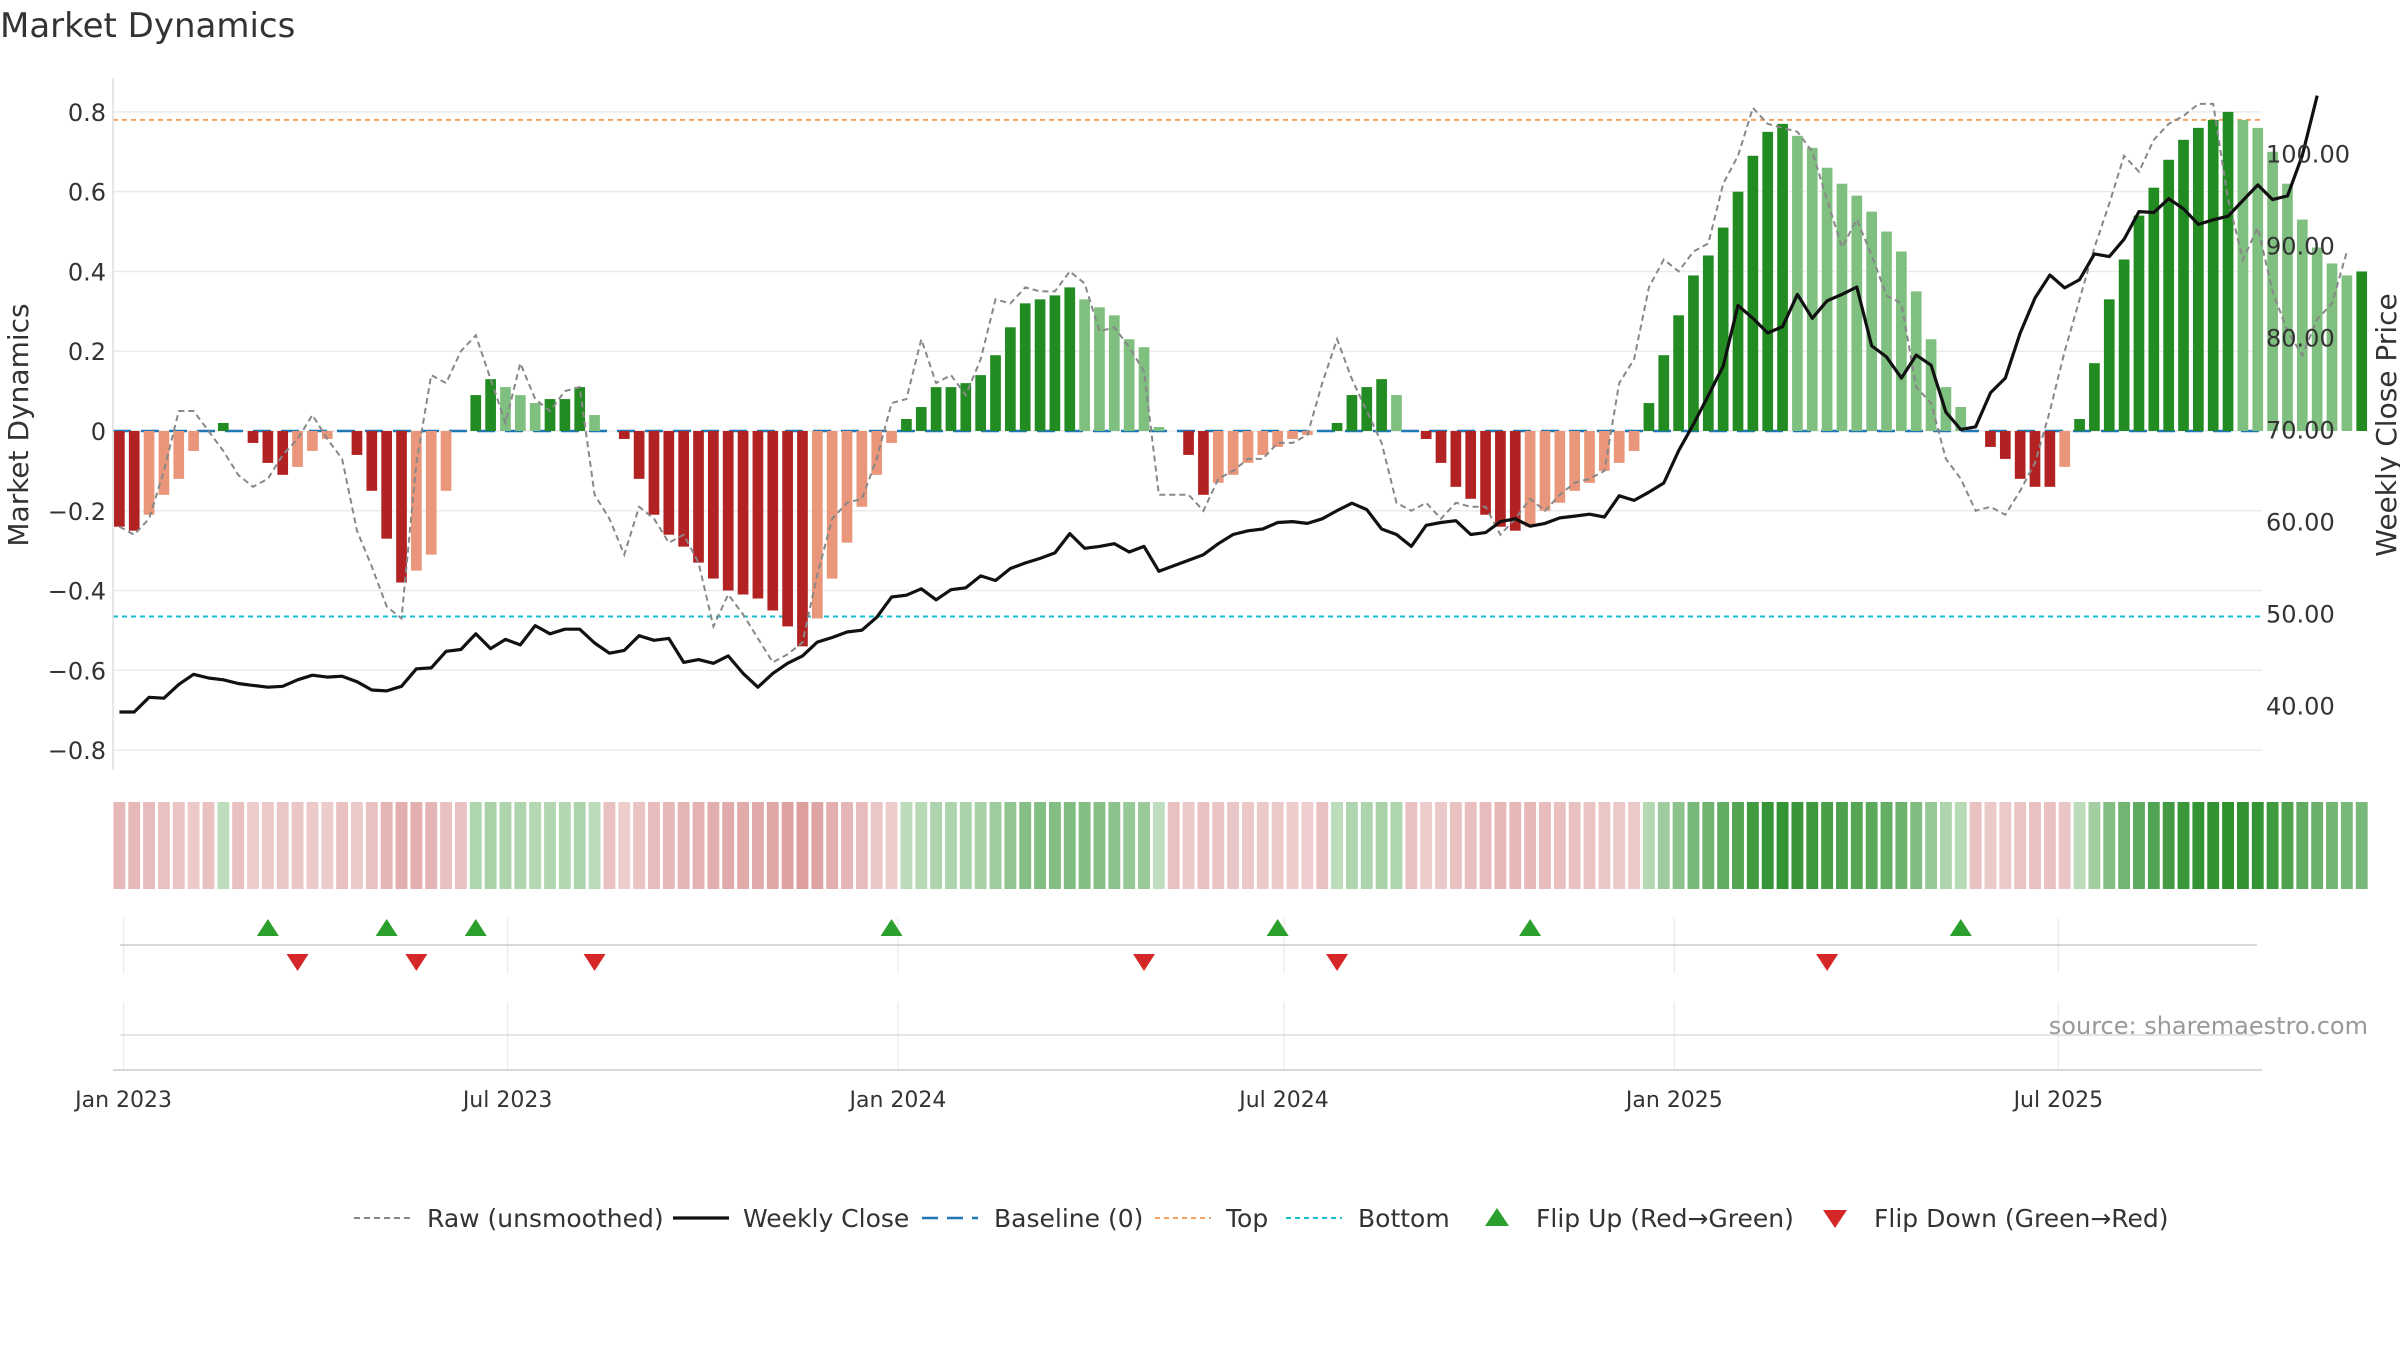  What do you see at coordinates (896, 1100) in the screenshot?
I see `x-tick-label: Jan 2024` at bounding box center [896, 1100].